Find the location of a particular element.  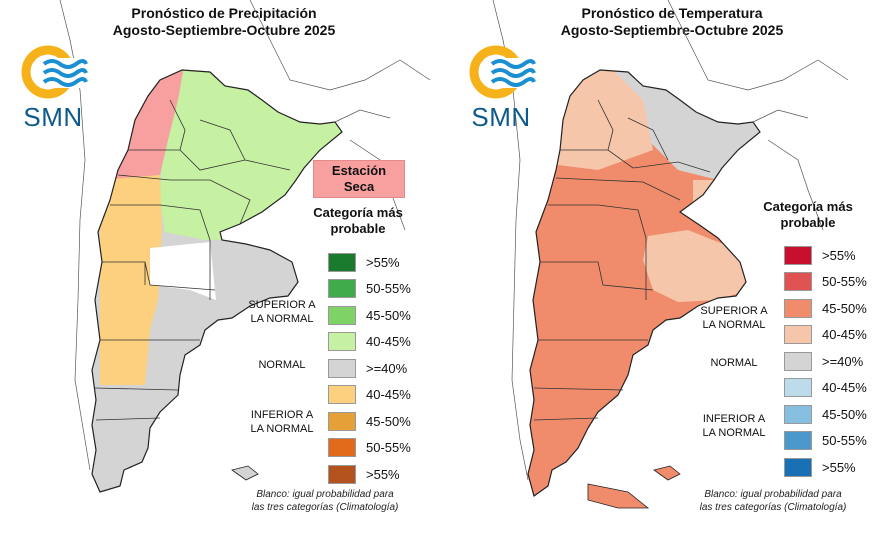

precip-legend-title: Categoría más probable is located at coordinates (358, 221).